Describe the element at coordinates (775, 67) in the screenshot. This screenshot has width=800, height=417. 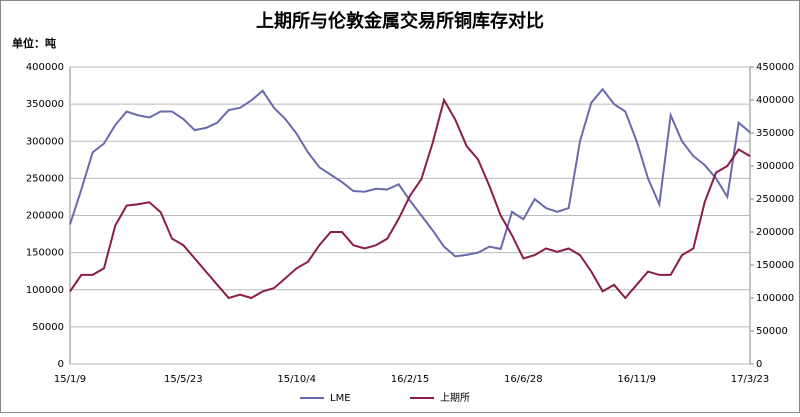
I see `y2-tick-label: 450000` at that location.